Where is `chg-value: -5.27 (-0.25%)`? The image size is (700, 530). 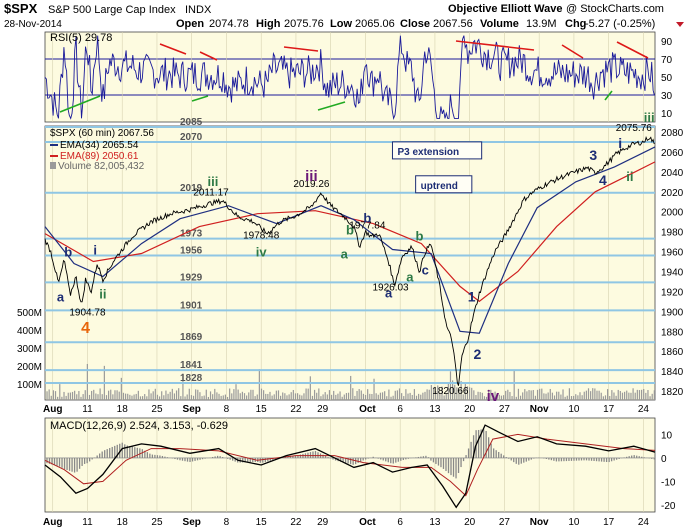 chg-value: -5.27 (-0.25%) is located at coordinates (620, 24).